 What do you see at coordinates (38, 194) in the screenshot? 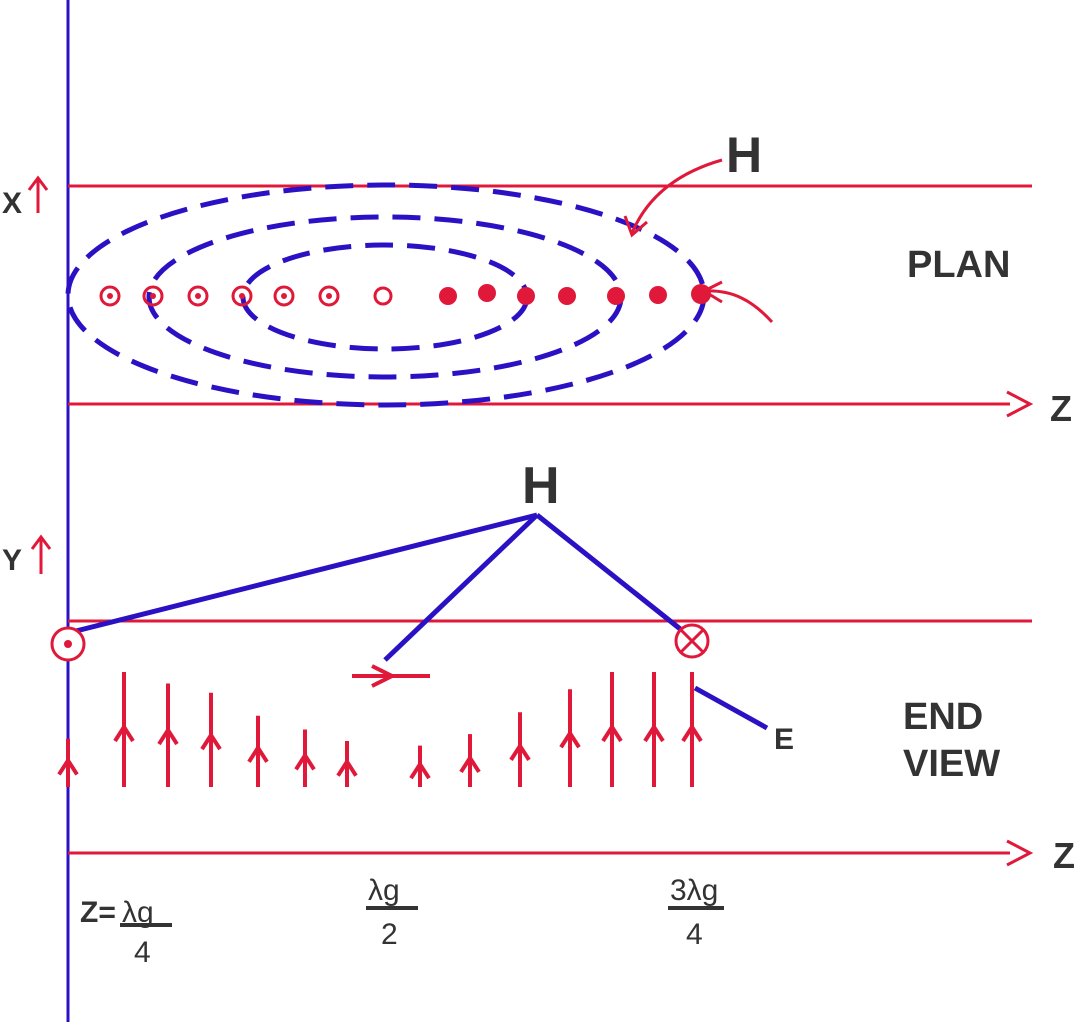
I see `x-up-arrow-icon` at bounding box center [38, 194].